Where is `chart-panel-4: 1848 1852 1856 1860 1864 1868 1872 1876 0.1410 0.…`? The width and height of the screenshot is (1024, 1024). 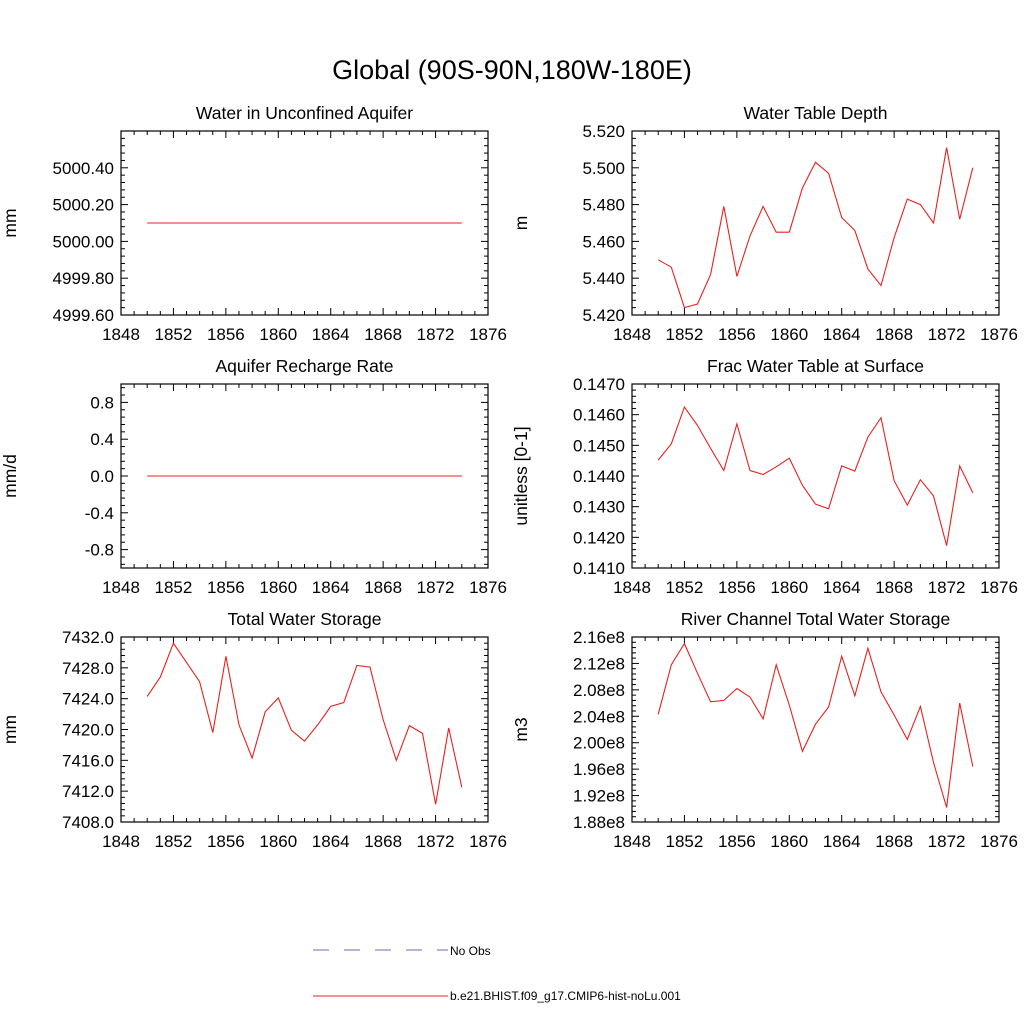 chart-panel-4: 1848 1852 1856 1860 1864 1868 1872 1876 0.1410 0.… is located at coordinates (764, 476).